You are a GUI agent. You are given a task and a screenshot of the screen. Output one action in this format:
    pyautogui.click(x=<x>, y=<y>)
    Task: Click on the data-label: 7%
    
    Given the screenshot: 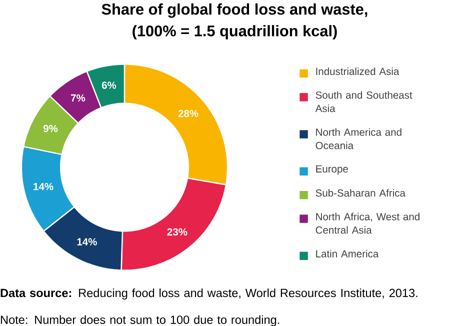 What is the action you would take?
    pyautogui.click(x=78, y=98)
    